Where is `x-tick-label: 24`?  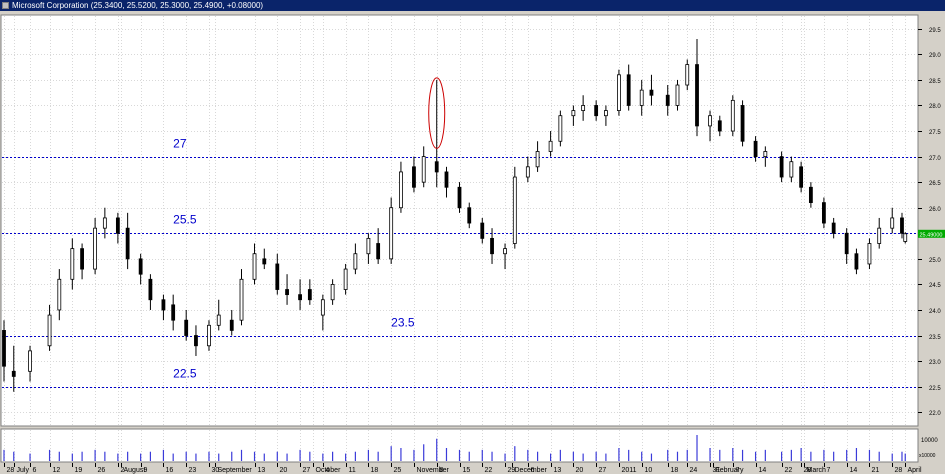
x-tick-label: 24 is located at coordinates (694, 470).